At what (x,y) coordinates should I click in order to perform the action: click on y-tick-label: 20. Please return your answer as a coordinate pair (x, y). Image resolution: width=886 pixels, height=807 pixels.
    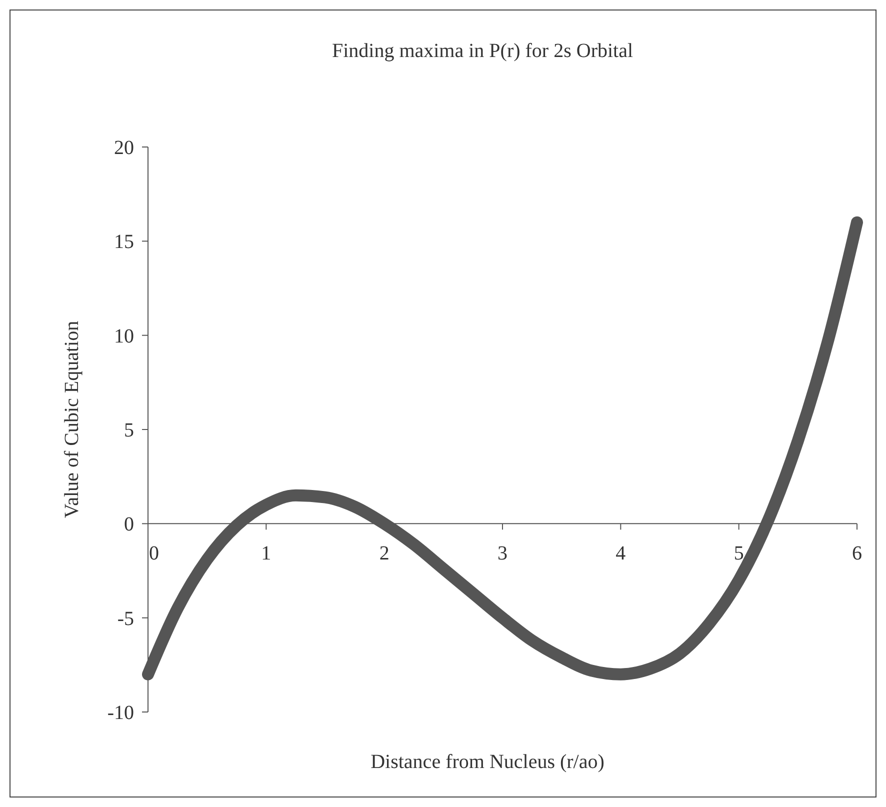
    Looking at the image, I should click on (124, 148).